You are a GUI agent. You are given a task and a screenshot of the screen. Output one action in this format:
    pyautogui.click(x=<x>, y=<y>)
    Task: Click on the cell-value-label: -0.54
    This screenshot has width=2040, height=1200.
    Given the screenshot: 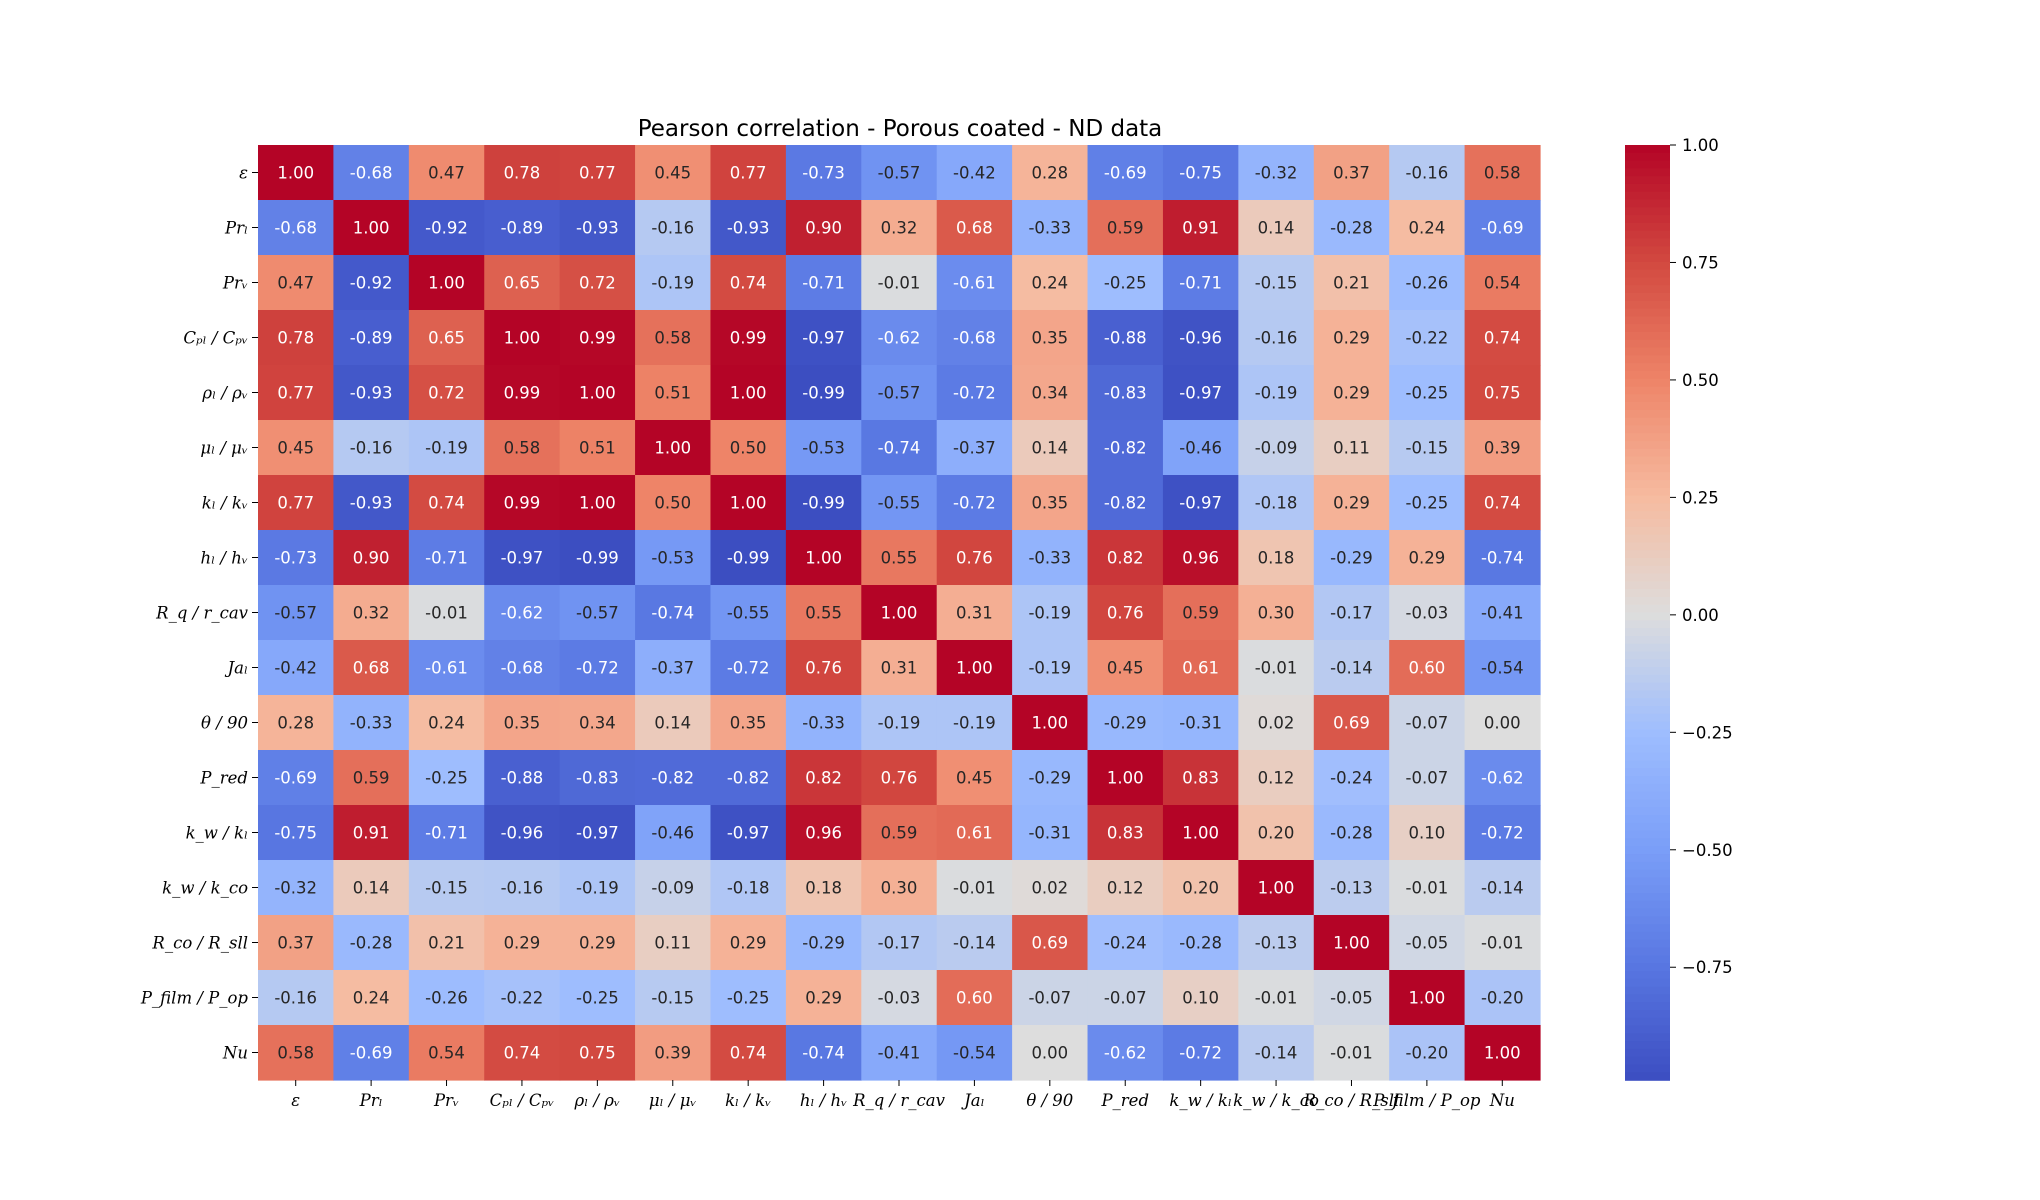 What is the action you would take?
    pyautogui.click(x=1502, y=668)
    